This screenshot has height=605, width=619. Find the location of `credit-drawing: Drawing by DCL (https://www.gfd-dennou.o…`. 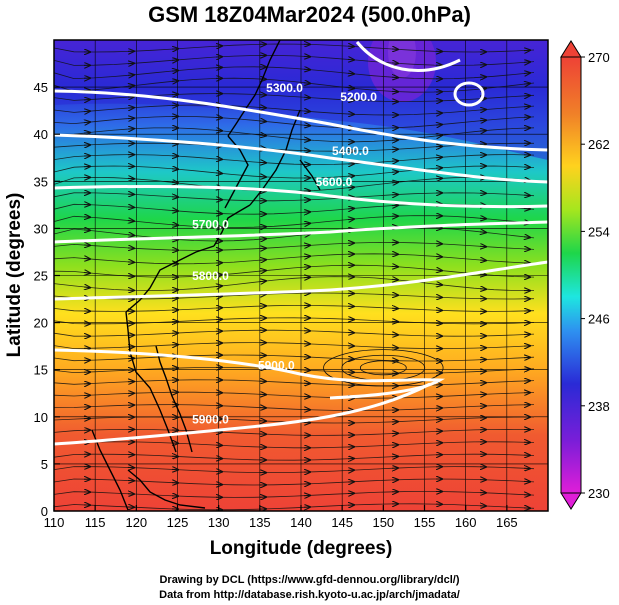

credit-drawing: Drawing by DCL (https://www.gfd-dennou.o… is located at coordinates (309, 580).